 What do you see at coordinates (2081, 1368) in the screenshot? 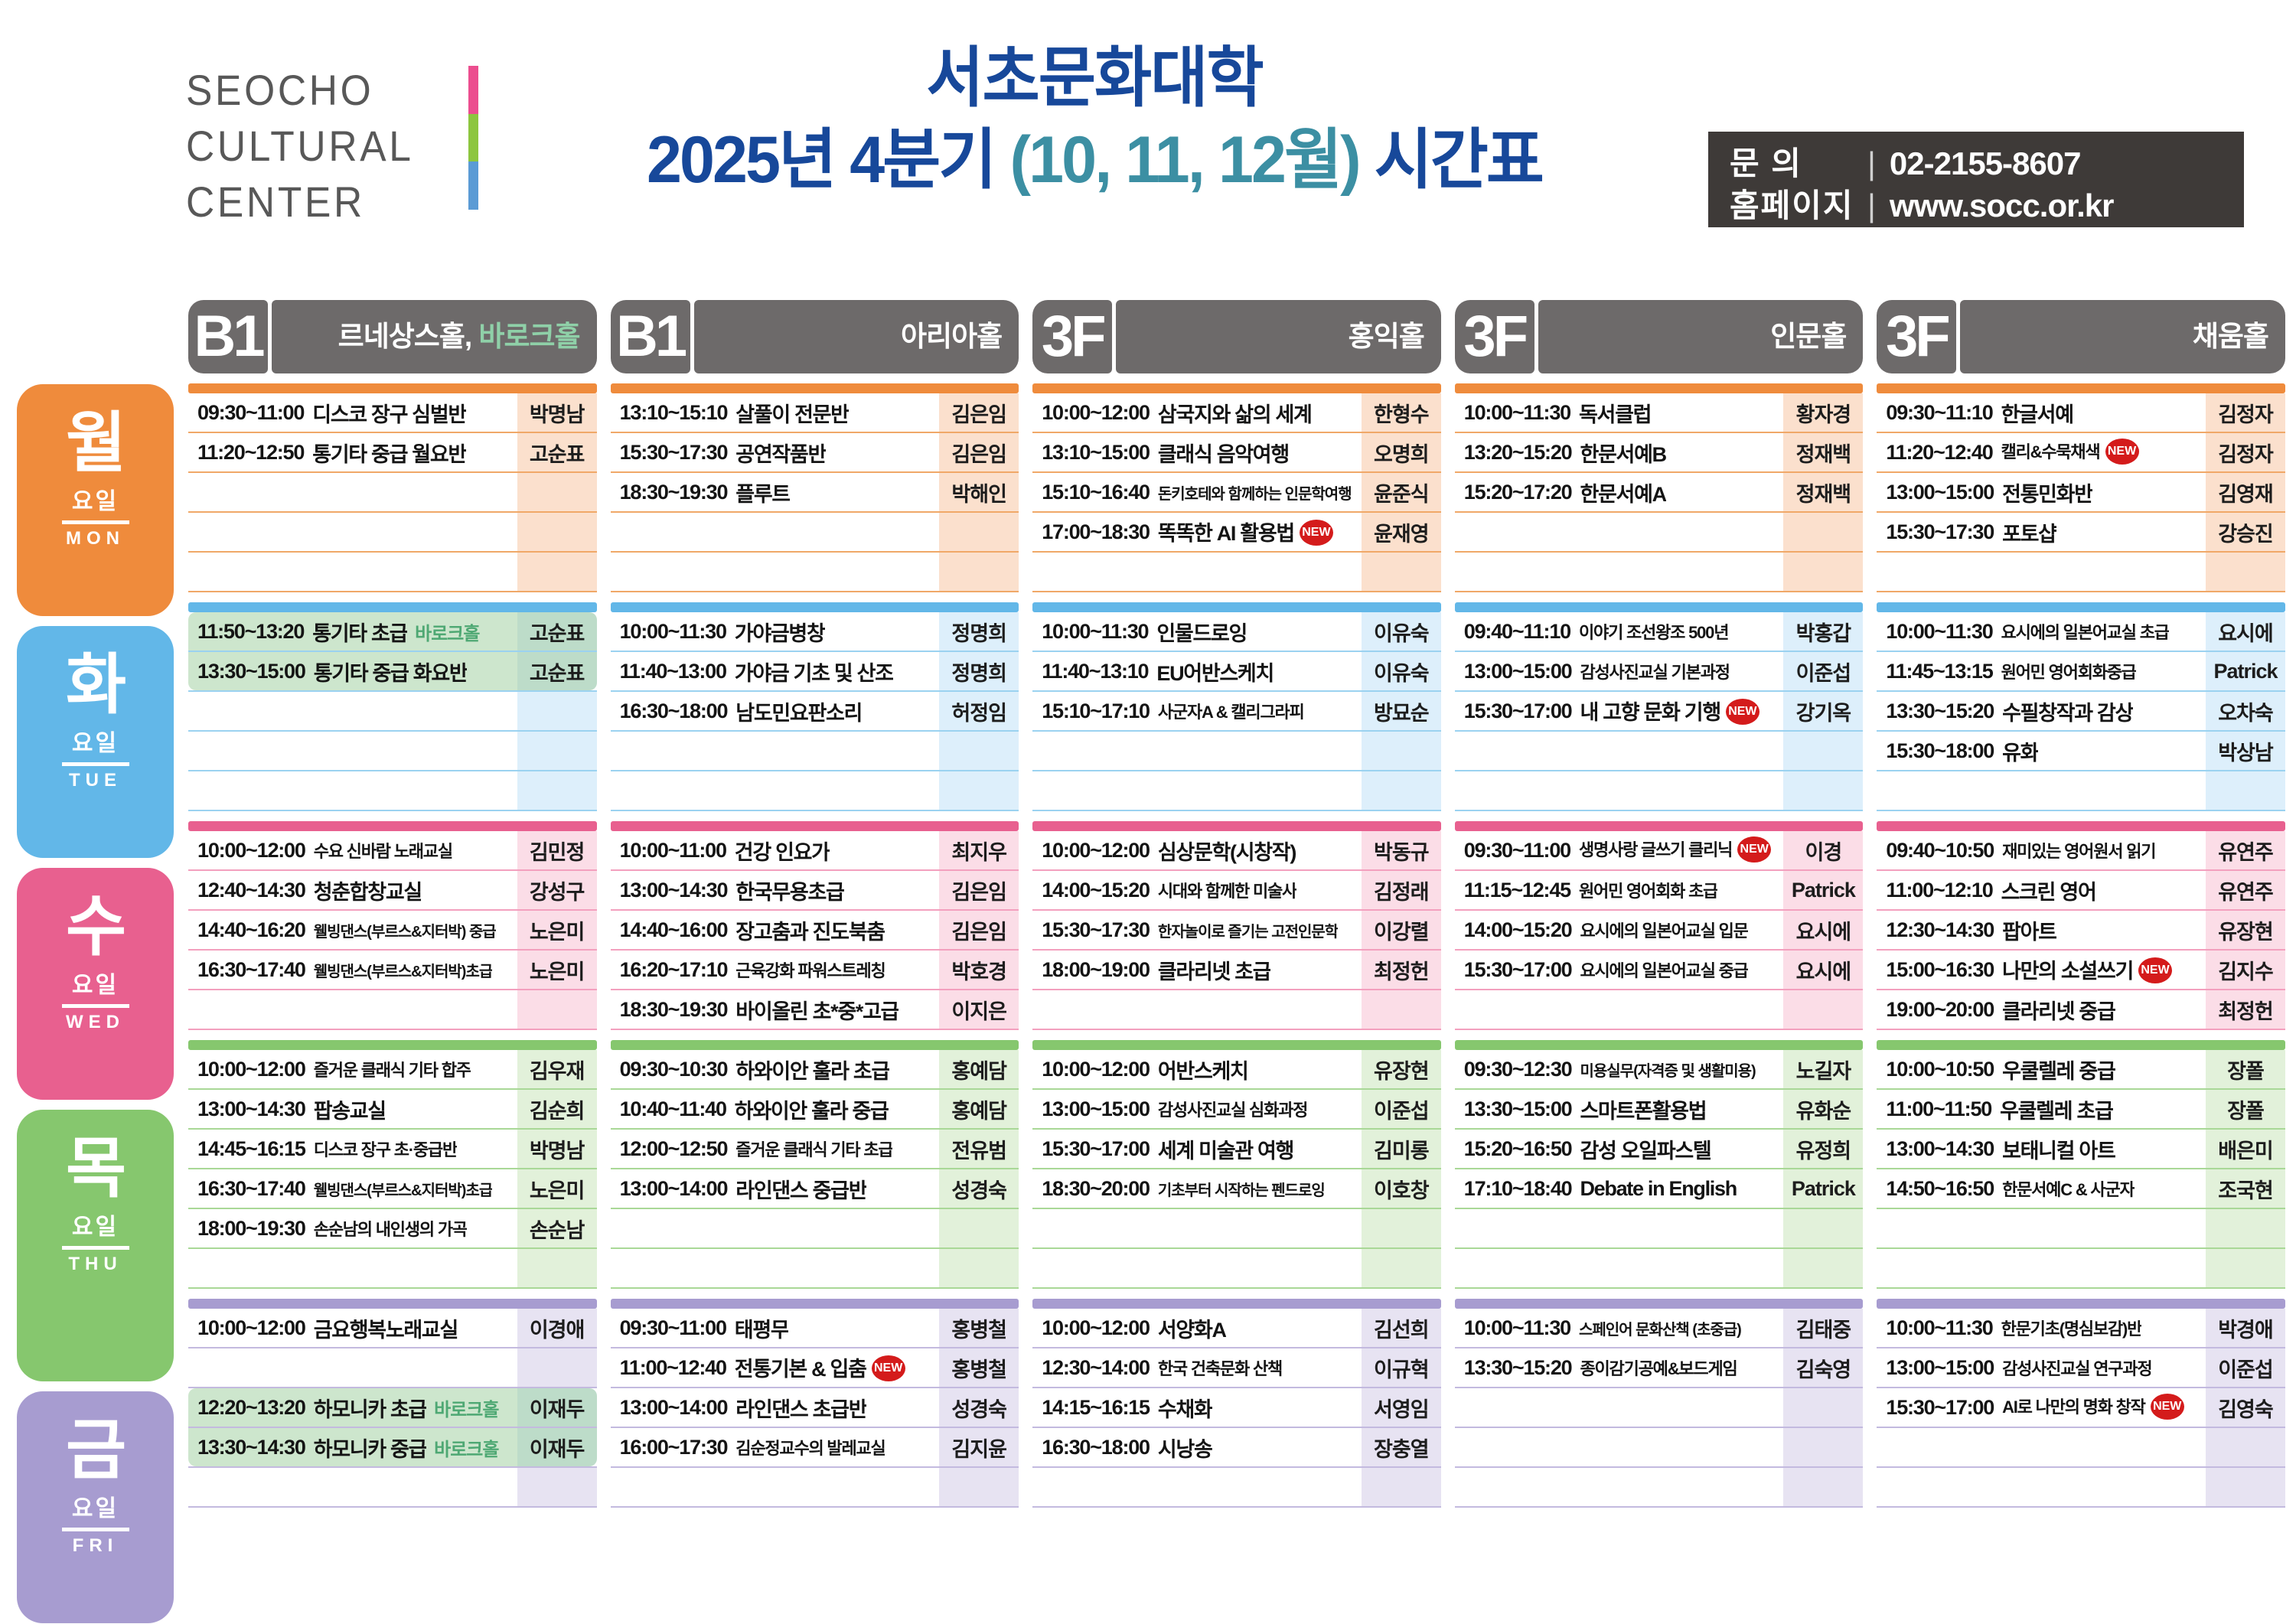
I see `class-row: 13:00~15:00 감성사진교실 연구과정 이준섭` at bounding box center [2081, 1368].